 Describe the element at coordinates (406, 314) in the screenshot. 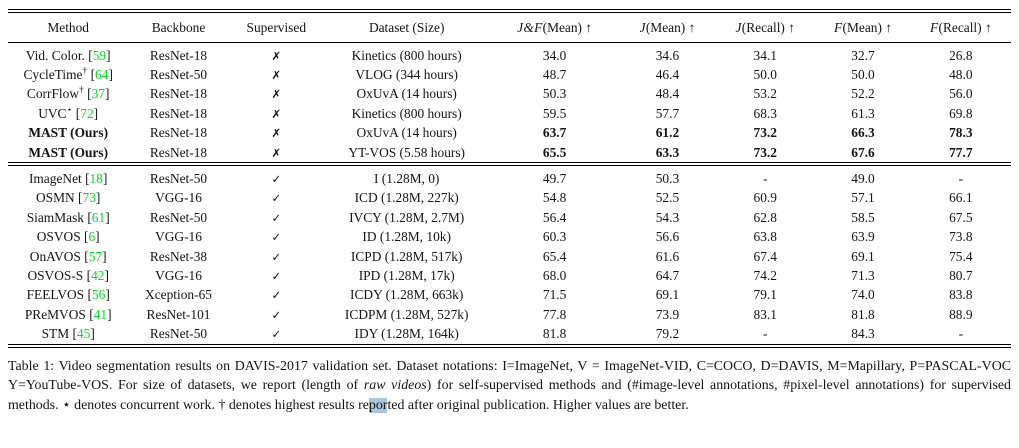

I see `dataset-cell: ICDPM (1.28M, 527k)` at that location.